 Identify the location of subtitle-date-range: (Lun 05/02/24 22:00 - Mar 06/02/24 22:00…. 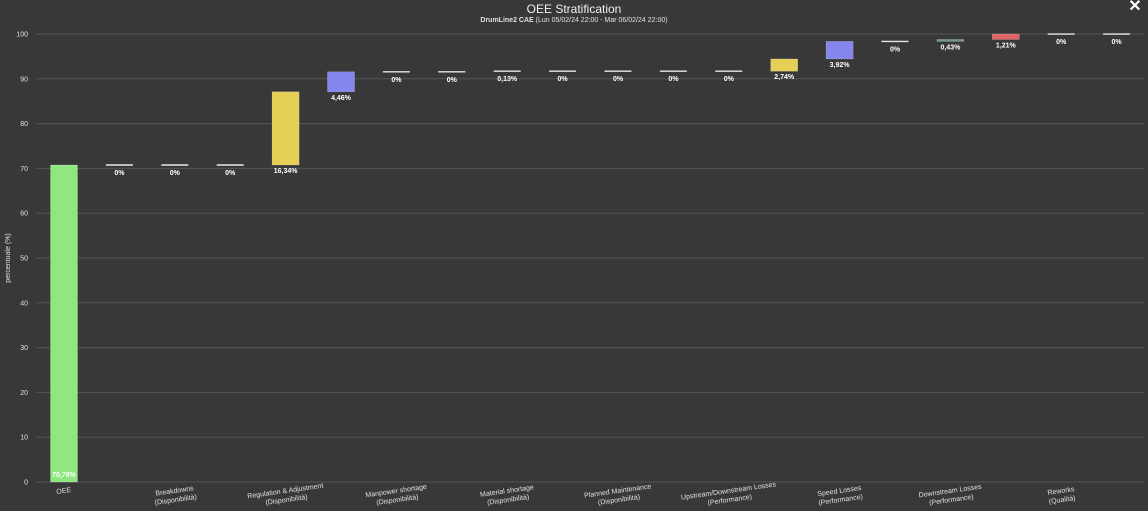
(600, 20).